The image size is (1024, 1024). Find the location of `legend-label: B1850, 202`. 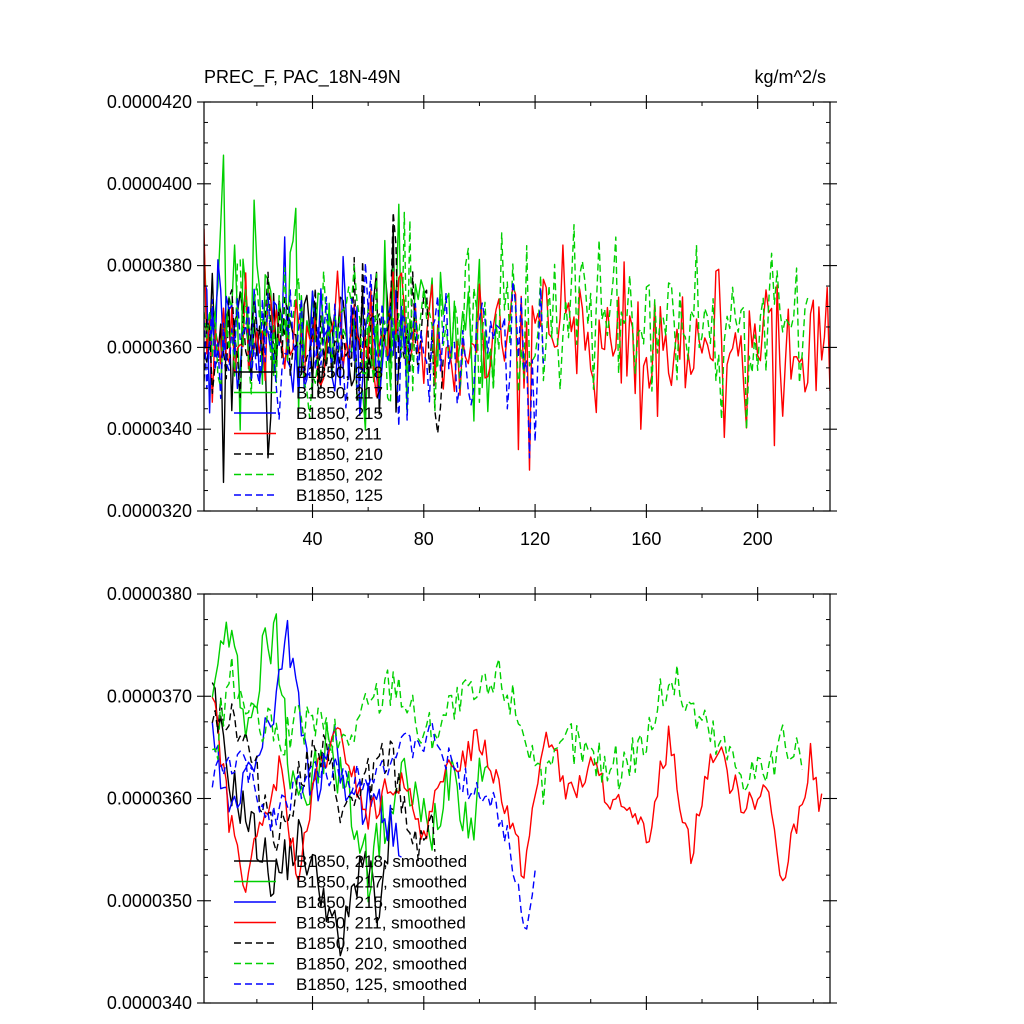

legend-label: B1850, 202 is located at coordinates (339, 475).